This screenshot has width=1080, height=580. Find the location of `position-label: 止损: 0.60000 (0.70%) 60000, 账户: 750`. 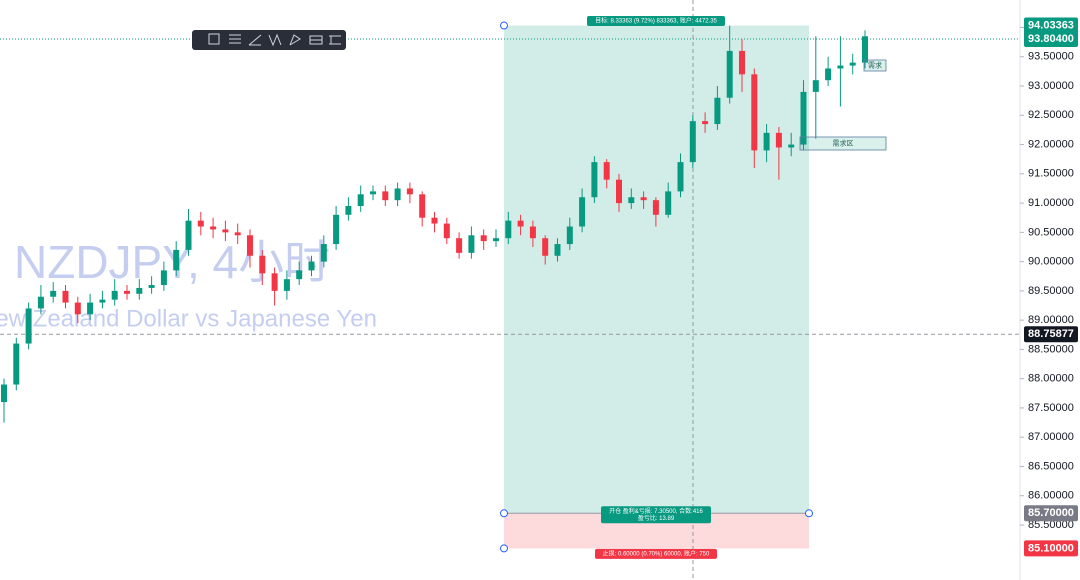

position-label: 止损: 0.60000 (0.70%) 60000, 账户: 750 is located at coordinates (656, 553).